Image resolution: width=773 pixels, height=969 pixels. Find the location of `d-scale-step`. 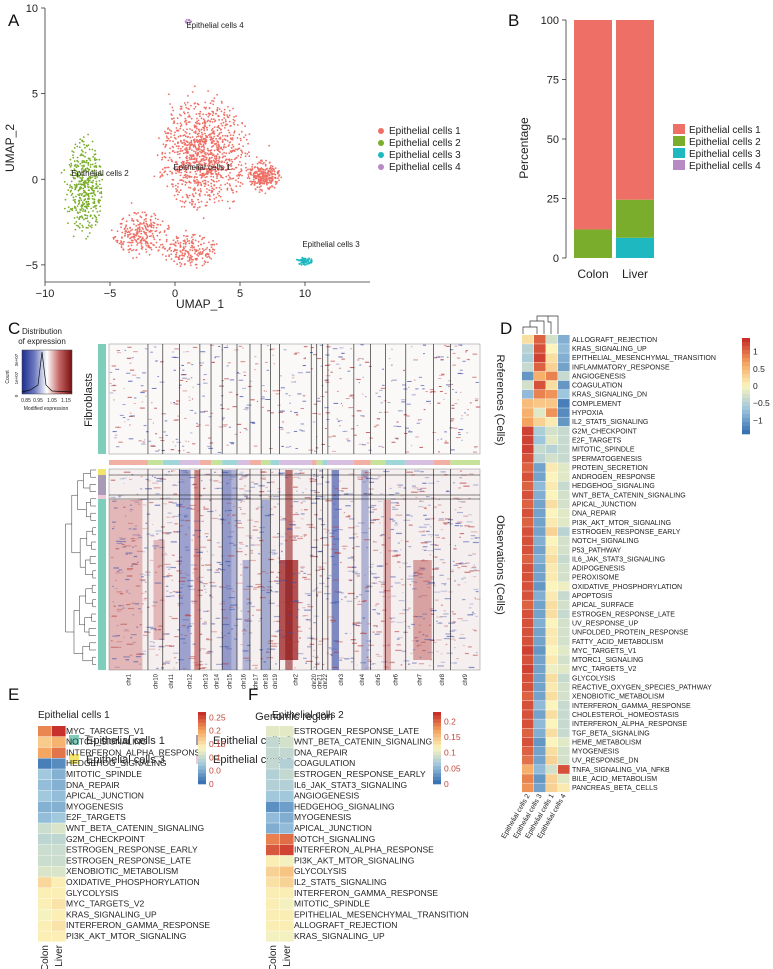

d-scale-step is located at coordinates (746, 340).